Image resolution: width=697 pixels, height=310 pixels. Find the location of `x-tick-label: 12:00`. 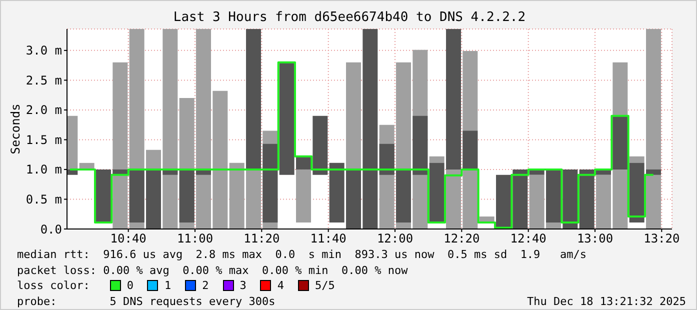

x-tick-label: 12:00 is located at coordinates (395, 239).